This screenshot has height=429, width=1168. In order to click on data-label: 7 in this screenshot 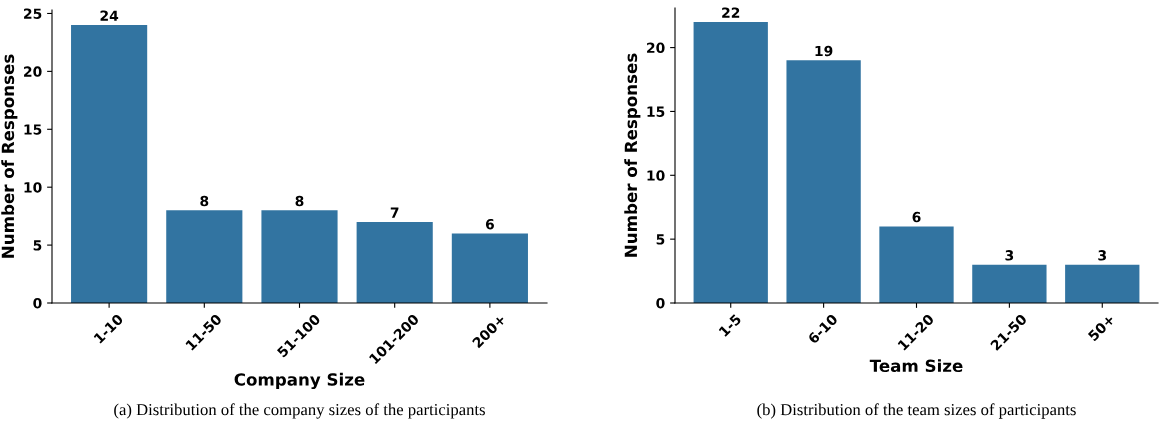, I will do `click(394, 212)`.